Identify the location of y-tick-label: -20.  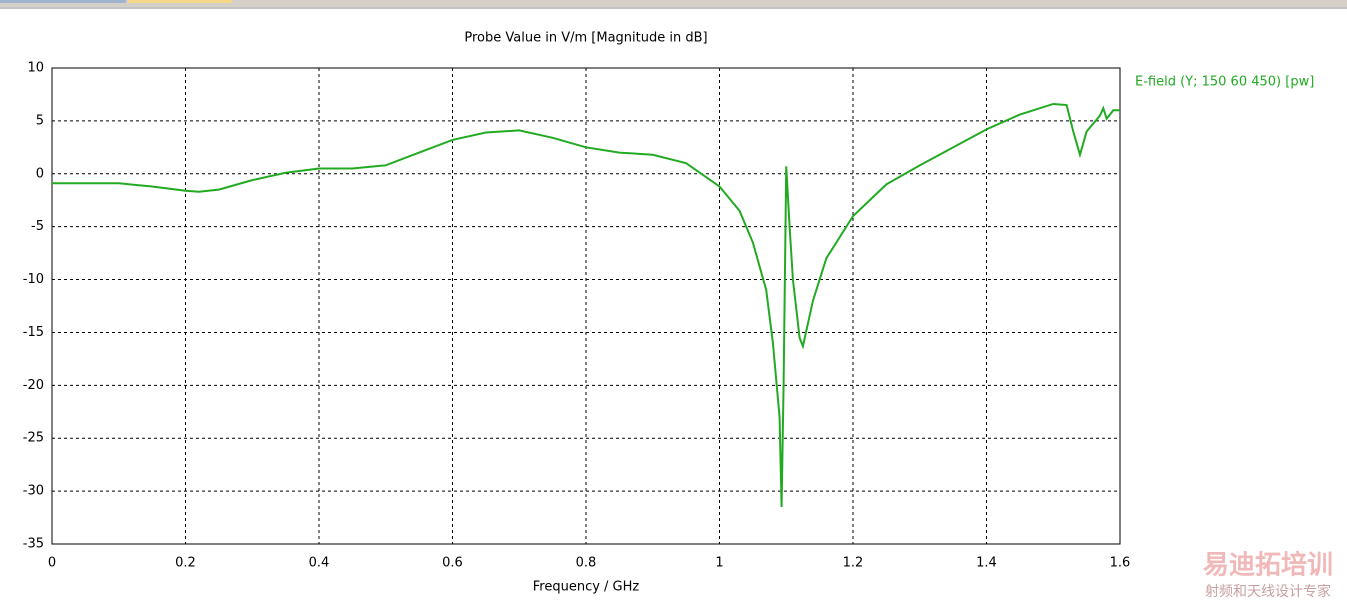
(33, 385).